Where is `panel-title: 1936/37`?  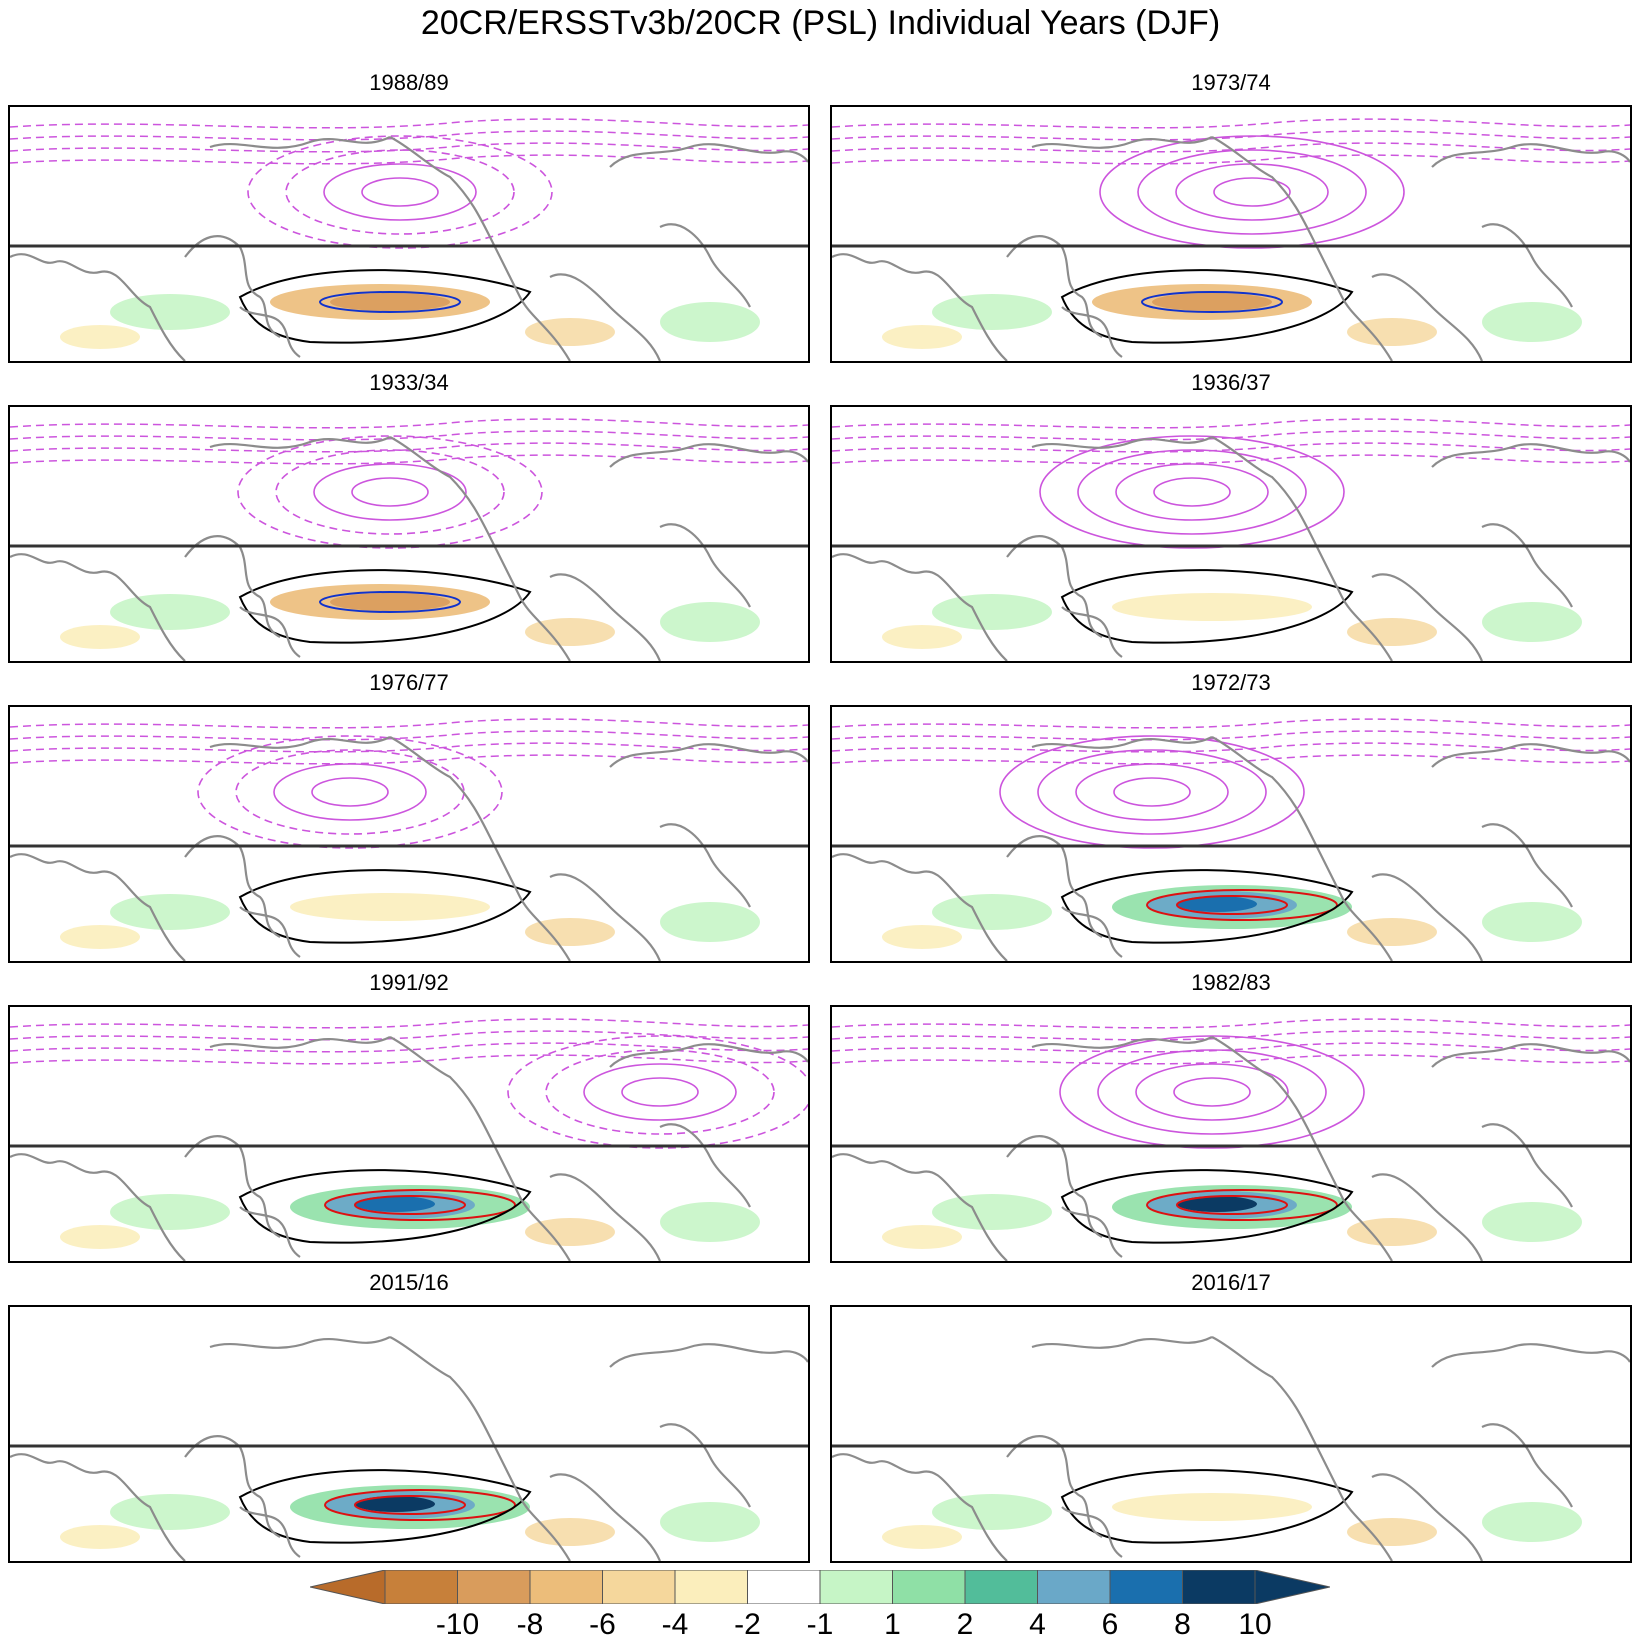
panel-title: 1936/37 is located at coordinates (1231, 382).